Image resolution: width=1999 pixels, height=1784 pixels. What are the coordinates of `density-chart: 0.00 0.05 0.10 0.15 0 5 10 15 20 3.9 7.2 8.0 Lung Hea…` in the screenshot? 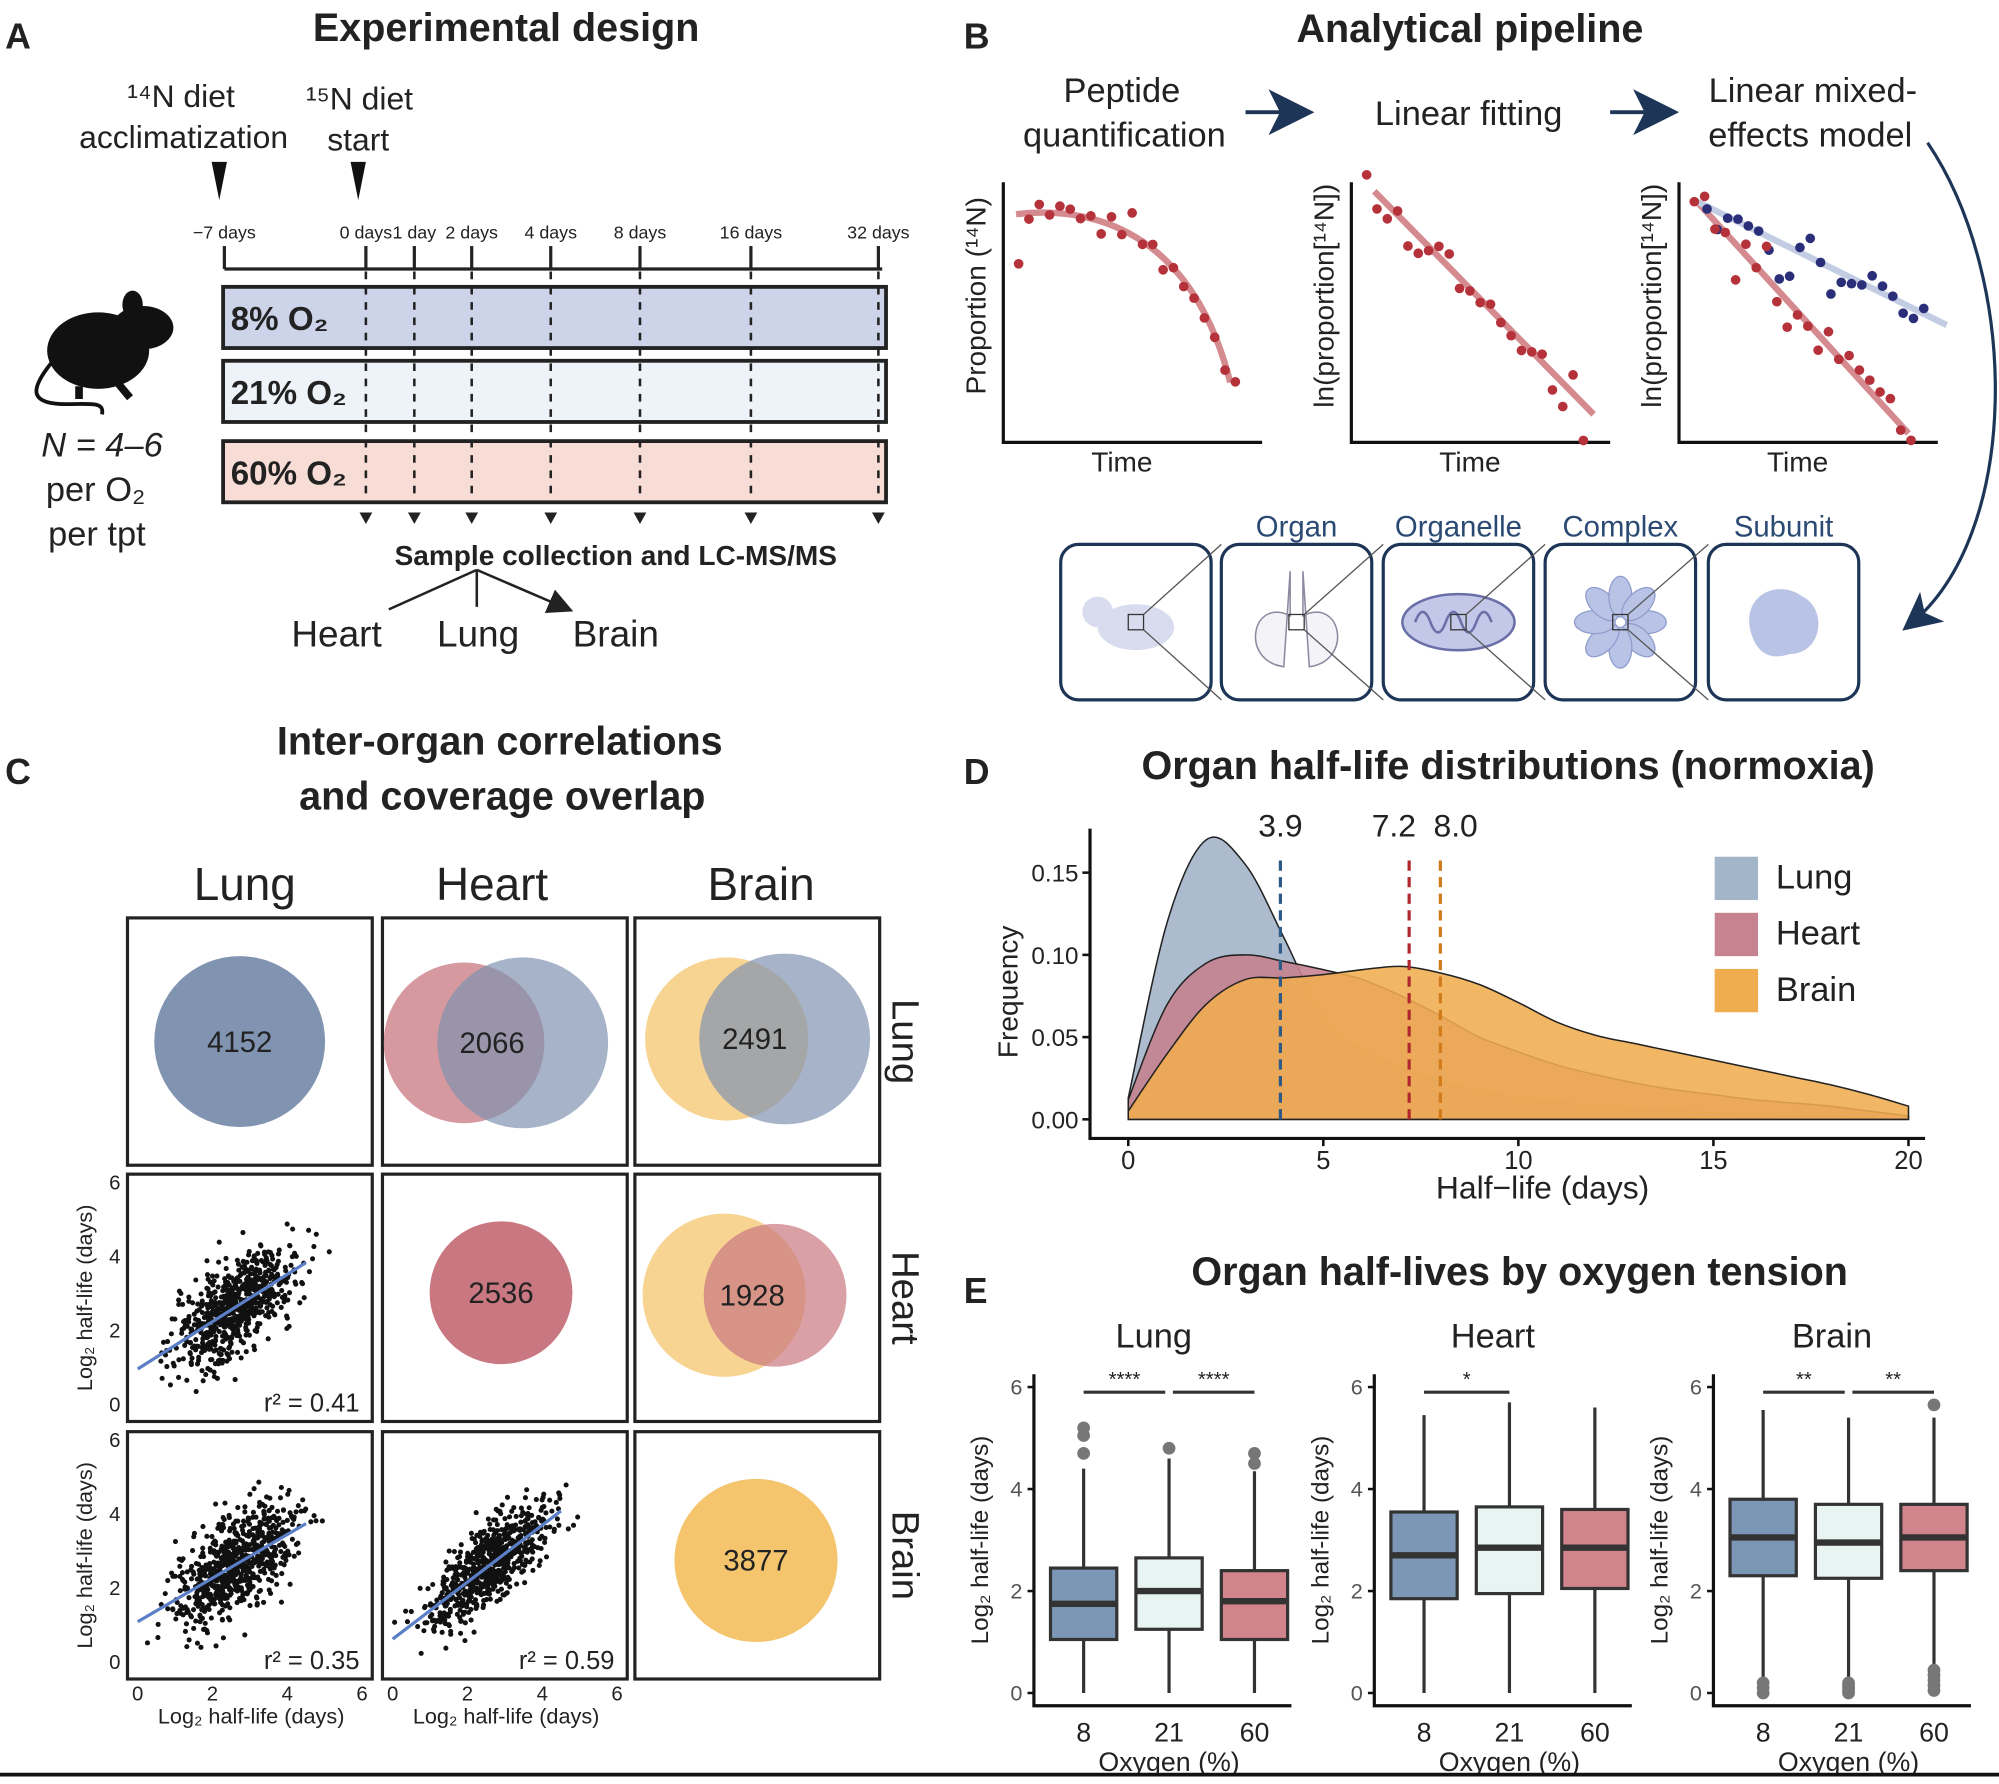 It's located at (1478, 991).